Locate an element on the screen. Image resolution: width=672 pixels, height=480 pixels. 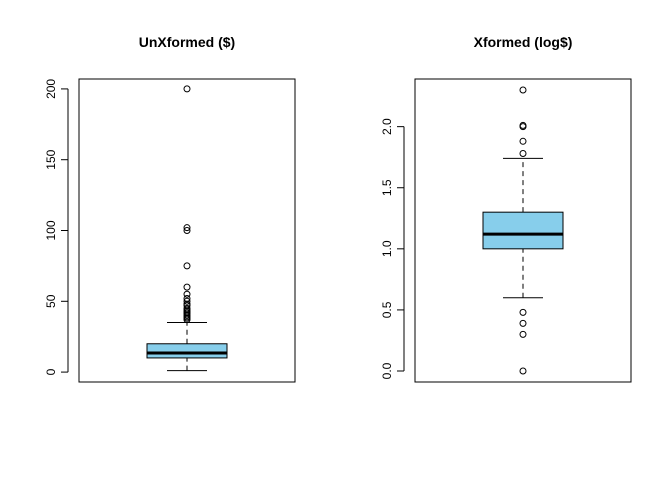
chart-title-xformed: Xformed (log$) is located at coordinates (523, 42).